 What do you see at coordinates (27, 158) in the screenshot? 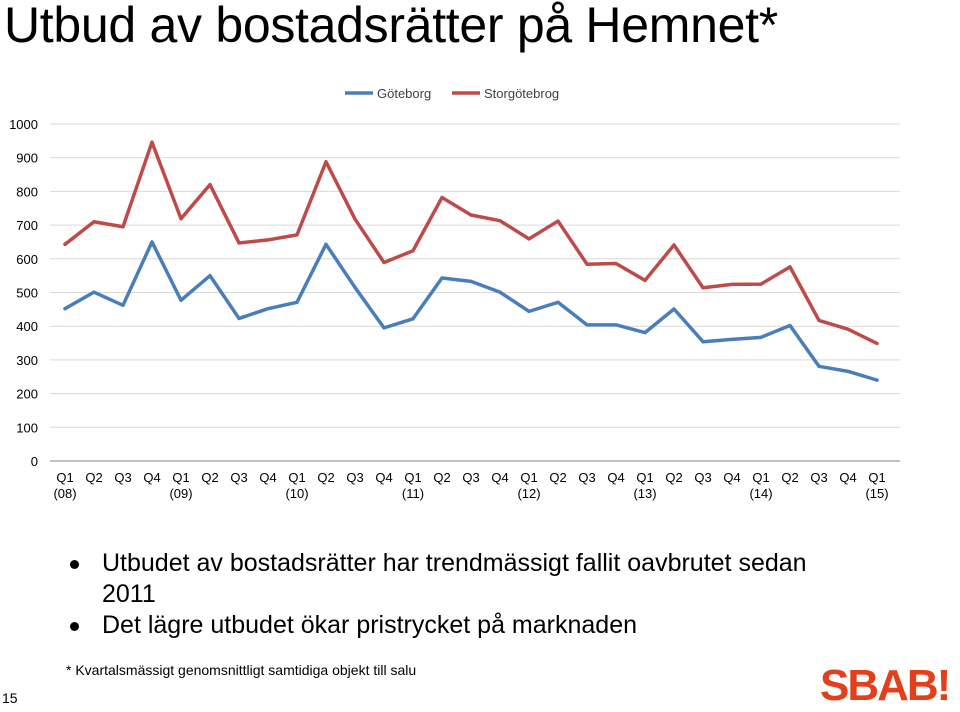
I see `y-tick-label: 900` at bounding box center [27, 158].